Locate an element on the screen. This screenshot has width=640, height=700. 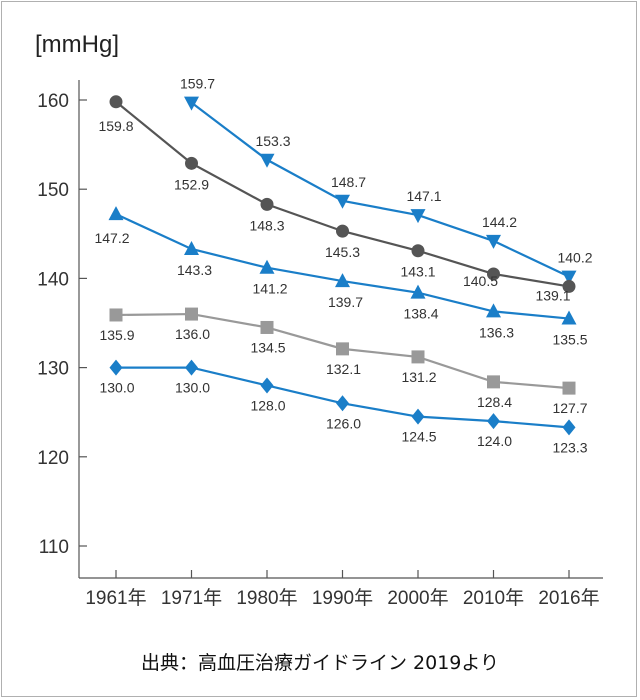
data-label: 124.0 is located at coordinates (494, 441).